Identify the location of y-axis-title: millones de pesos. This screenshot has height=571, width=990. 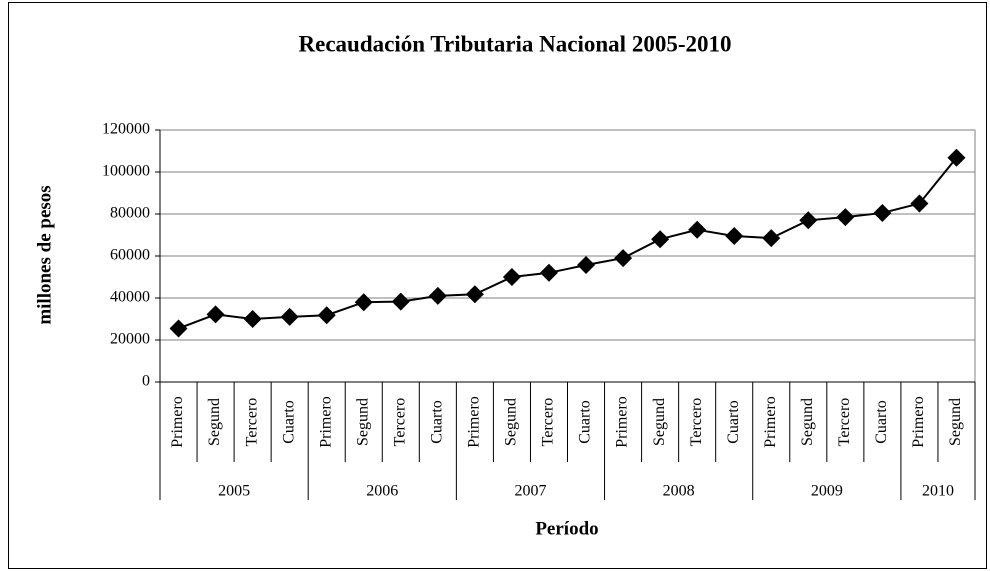
(44, 254).